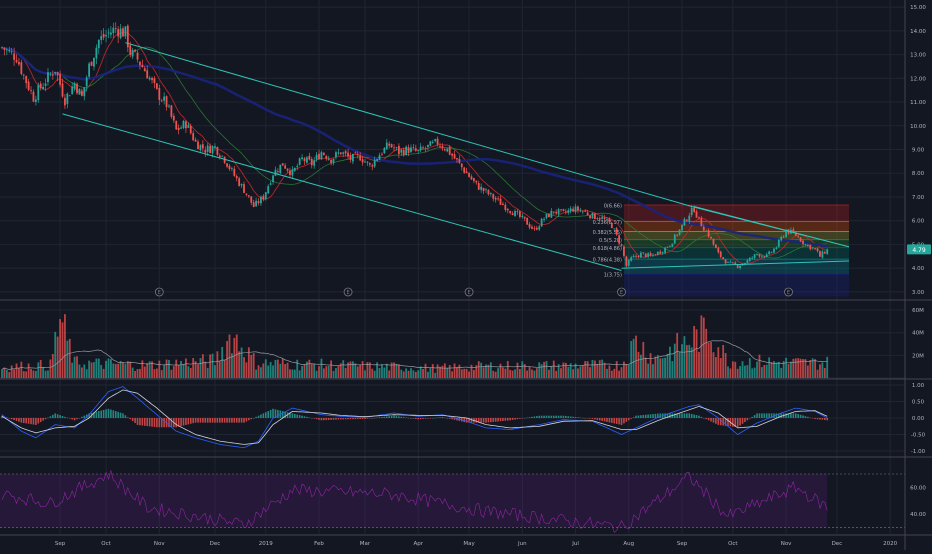 This screenshot has width=932, height=554. I want to click on macd-tick-label: 0.50, so click(918, 402).